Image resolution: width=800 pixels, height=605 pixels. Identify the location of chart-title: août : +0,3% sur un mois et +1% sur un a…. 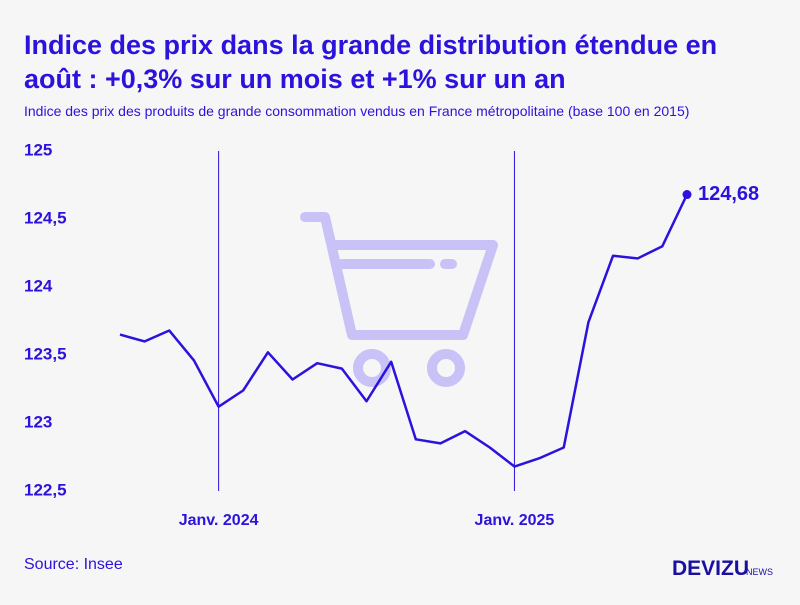
(295, 79).